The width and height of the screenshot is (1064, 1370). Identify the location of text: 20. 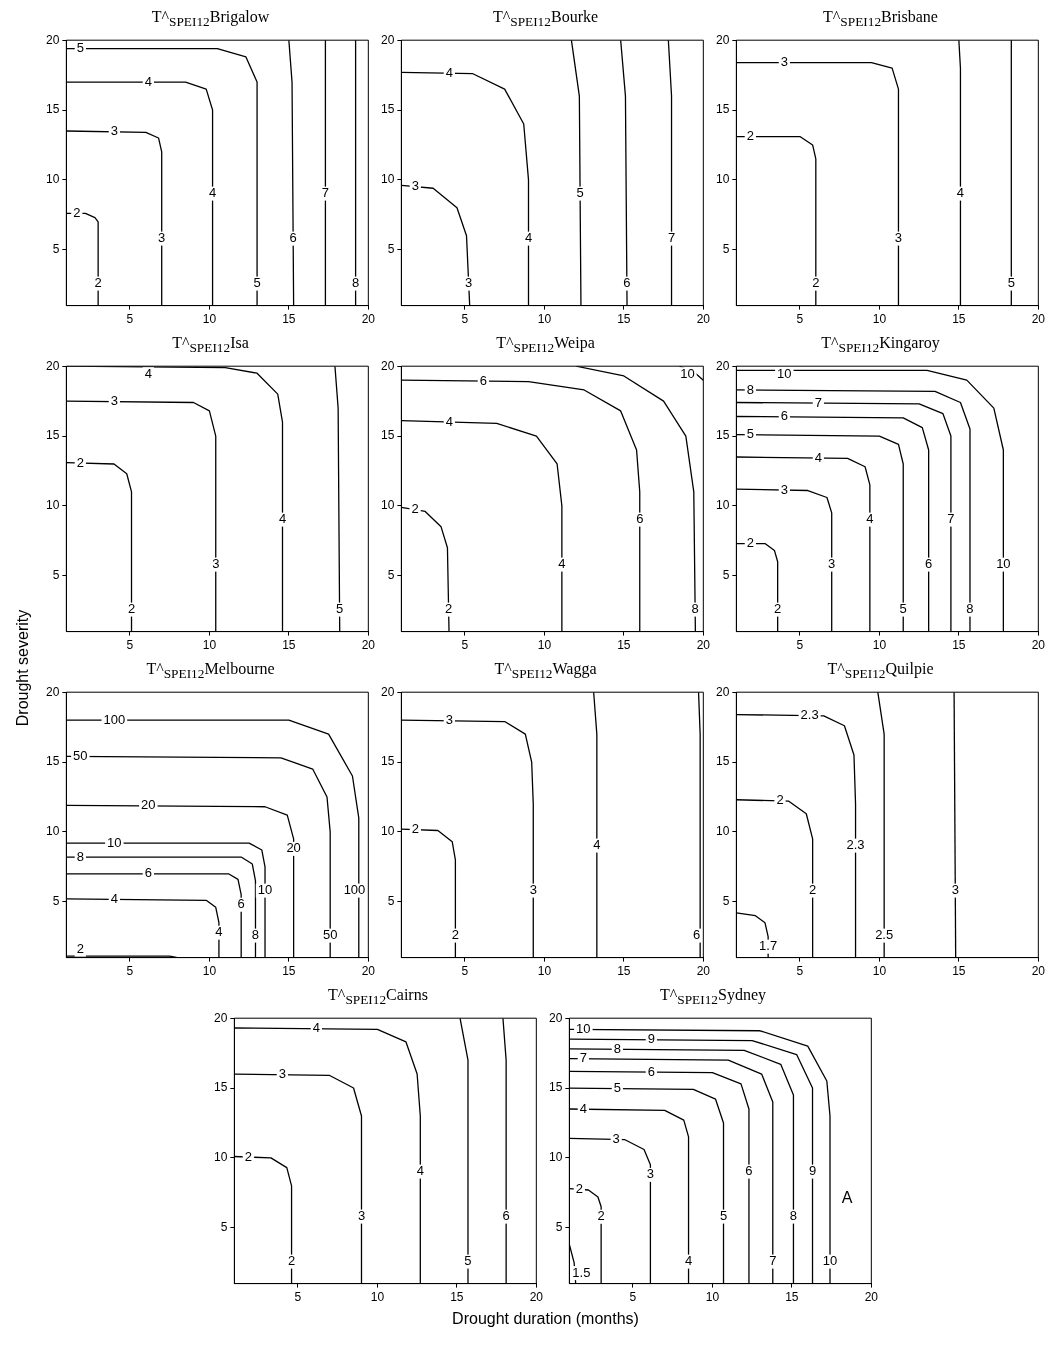
(148, 805).